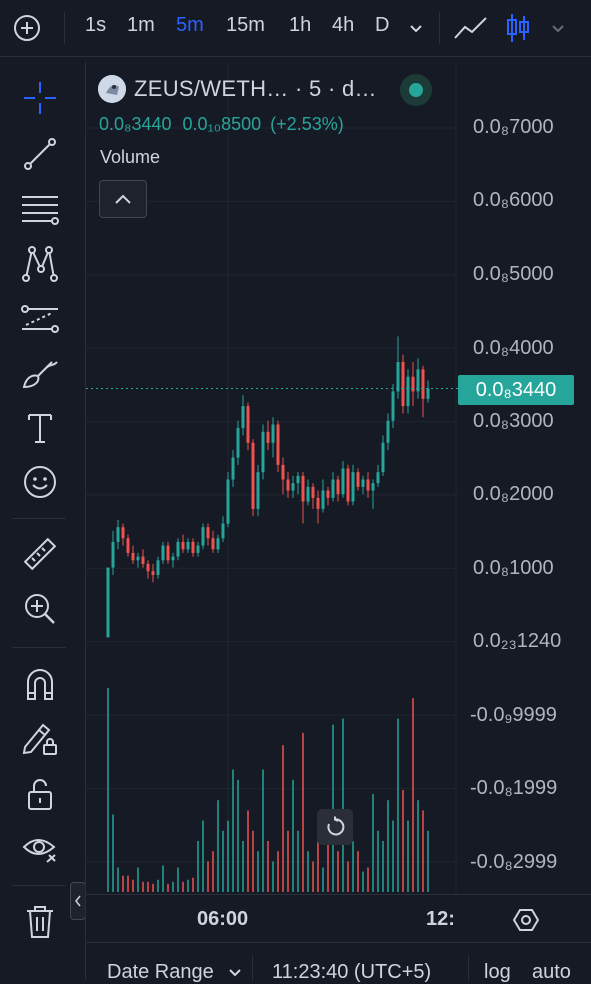  Describe the element at coordinates (235, 973) in the screenshot. I see `chevron-down-icon` at that location.